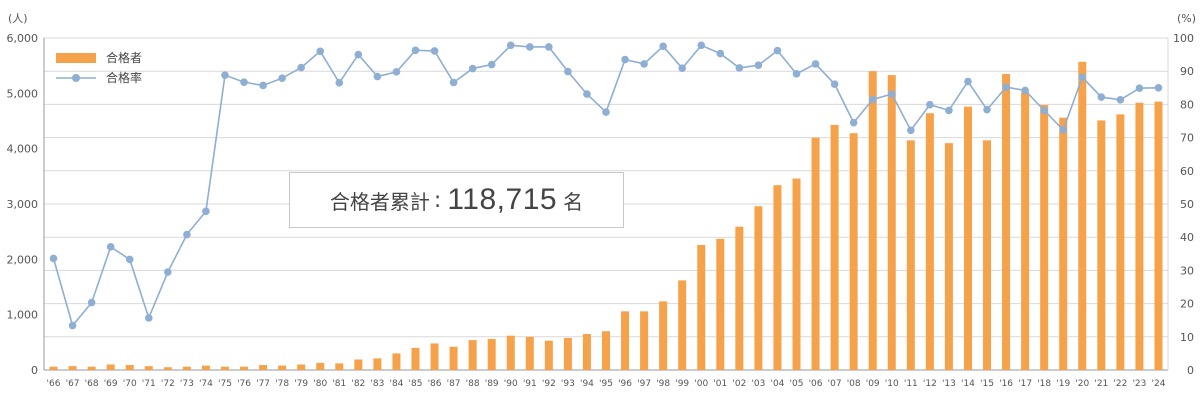  What do you see at coordinates (1187, 104) in the screenshot?
I see `right-tick-label: 80` at bounding box center [1187, 104].